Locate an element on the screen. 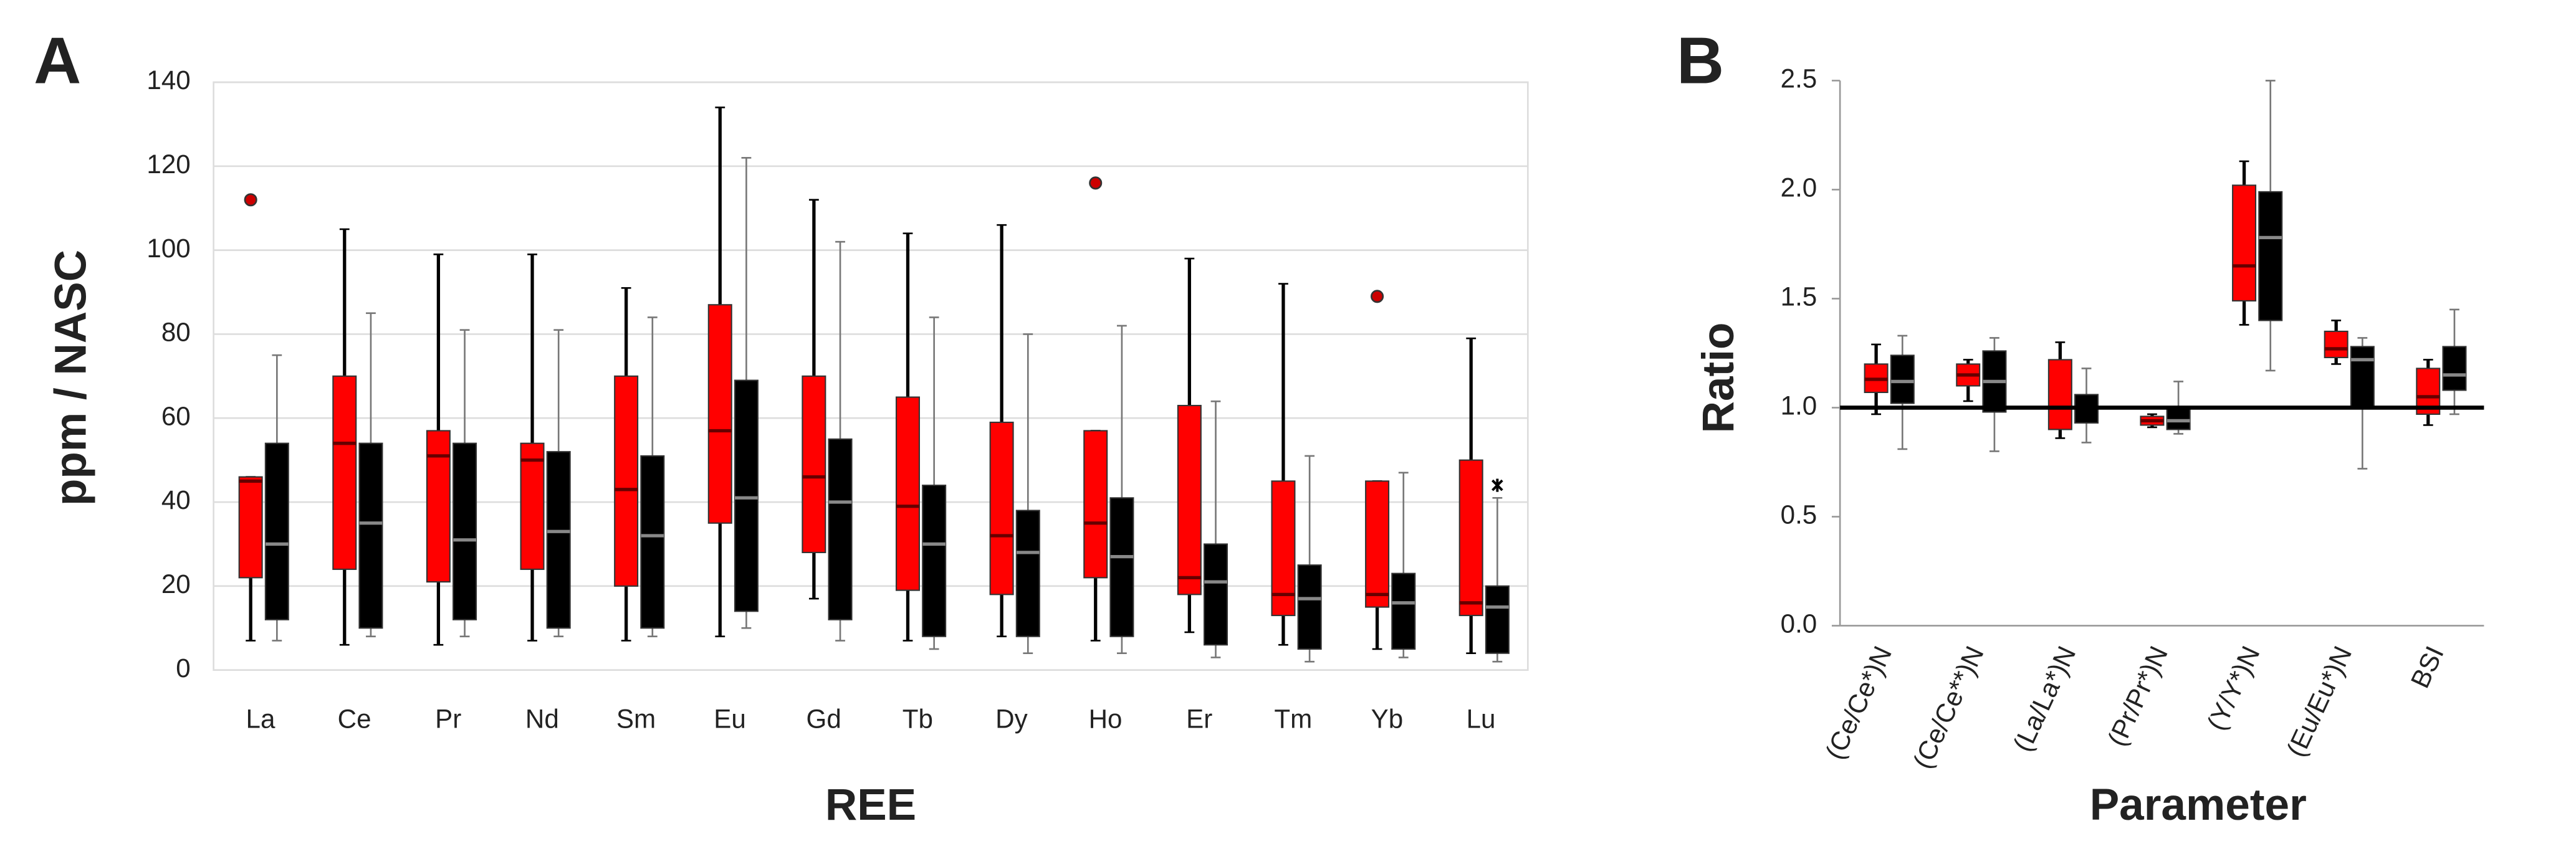  y-tick-label: 20 is located at coordinates (176, 584).